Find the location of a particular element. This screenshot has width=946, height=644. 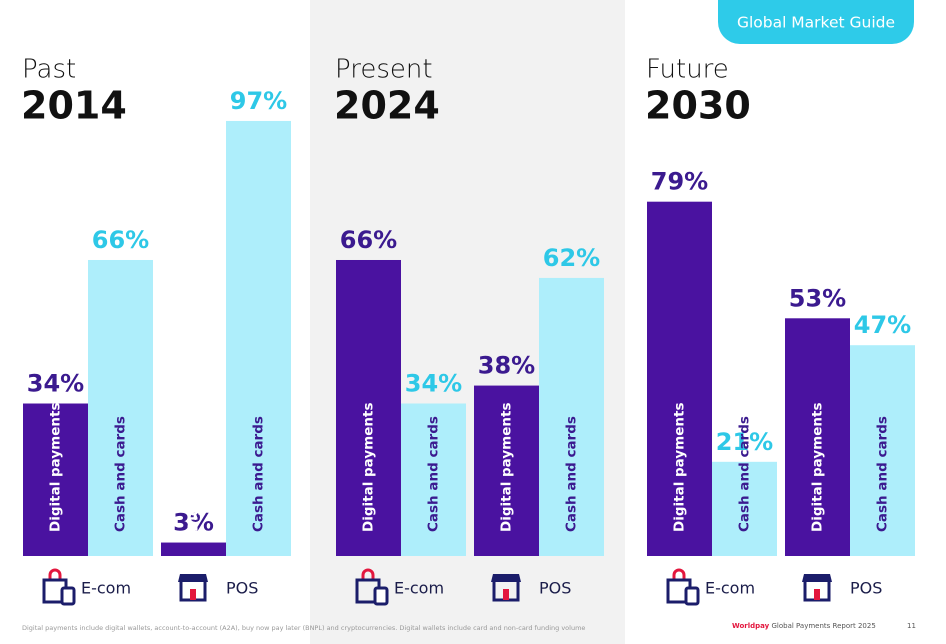

value-label: 38% is located at coordinates (506, 366).